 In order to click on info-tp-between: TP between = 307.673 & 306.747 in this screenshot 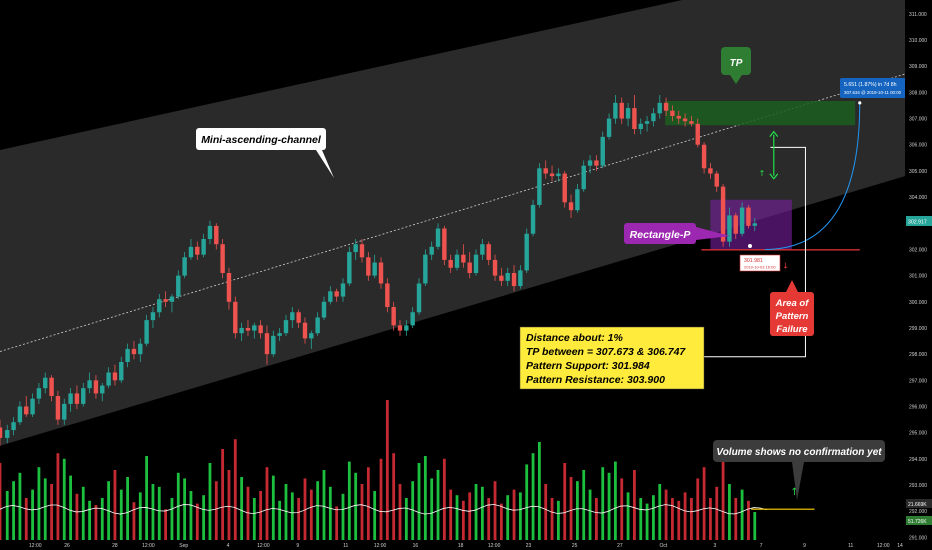, I will do `click(606, 352)`.